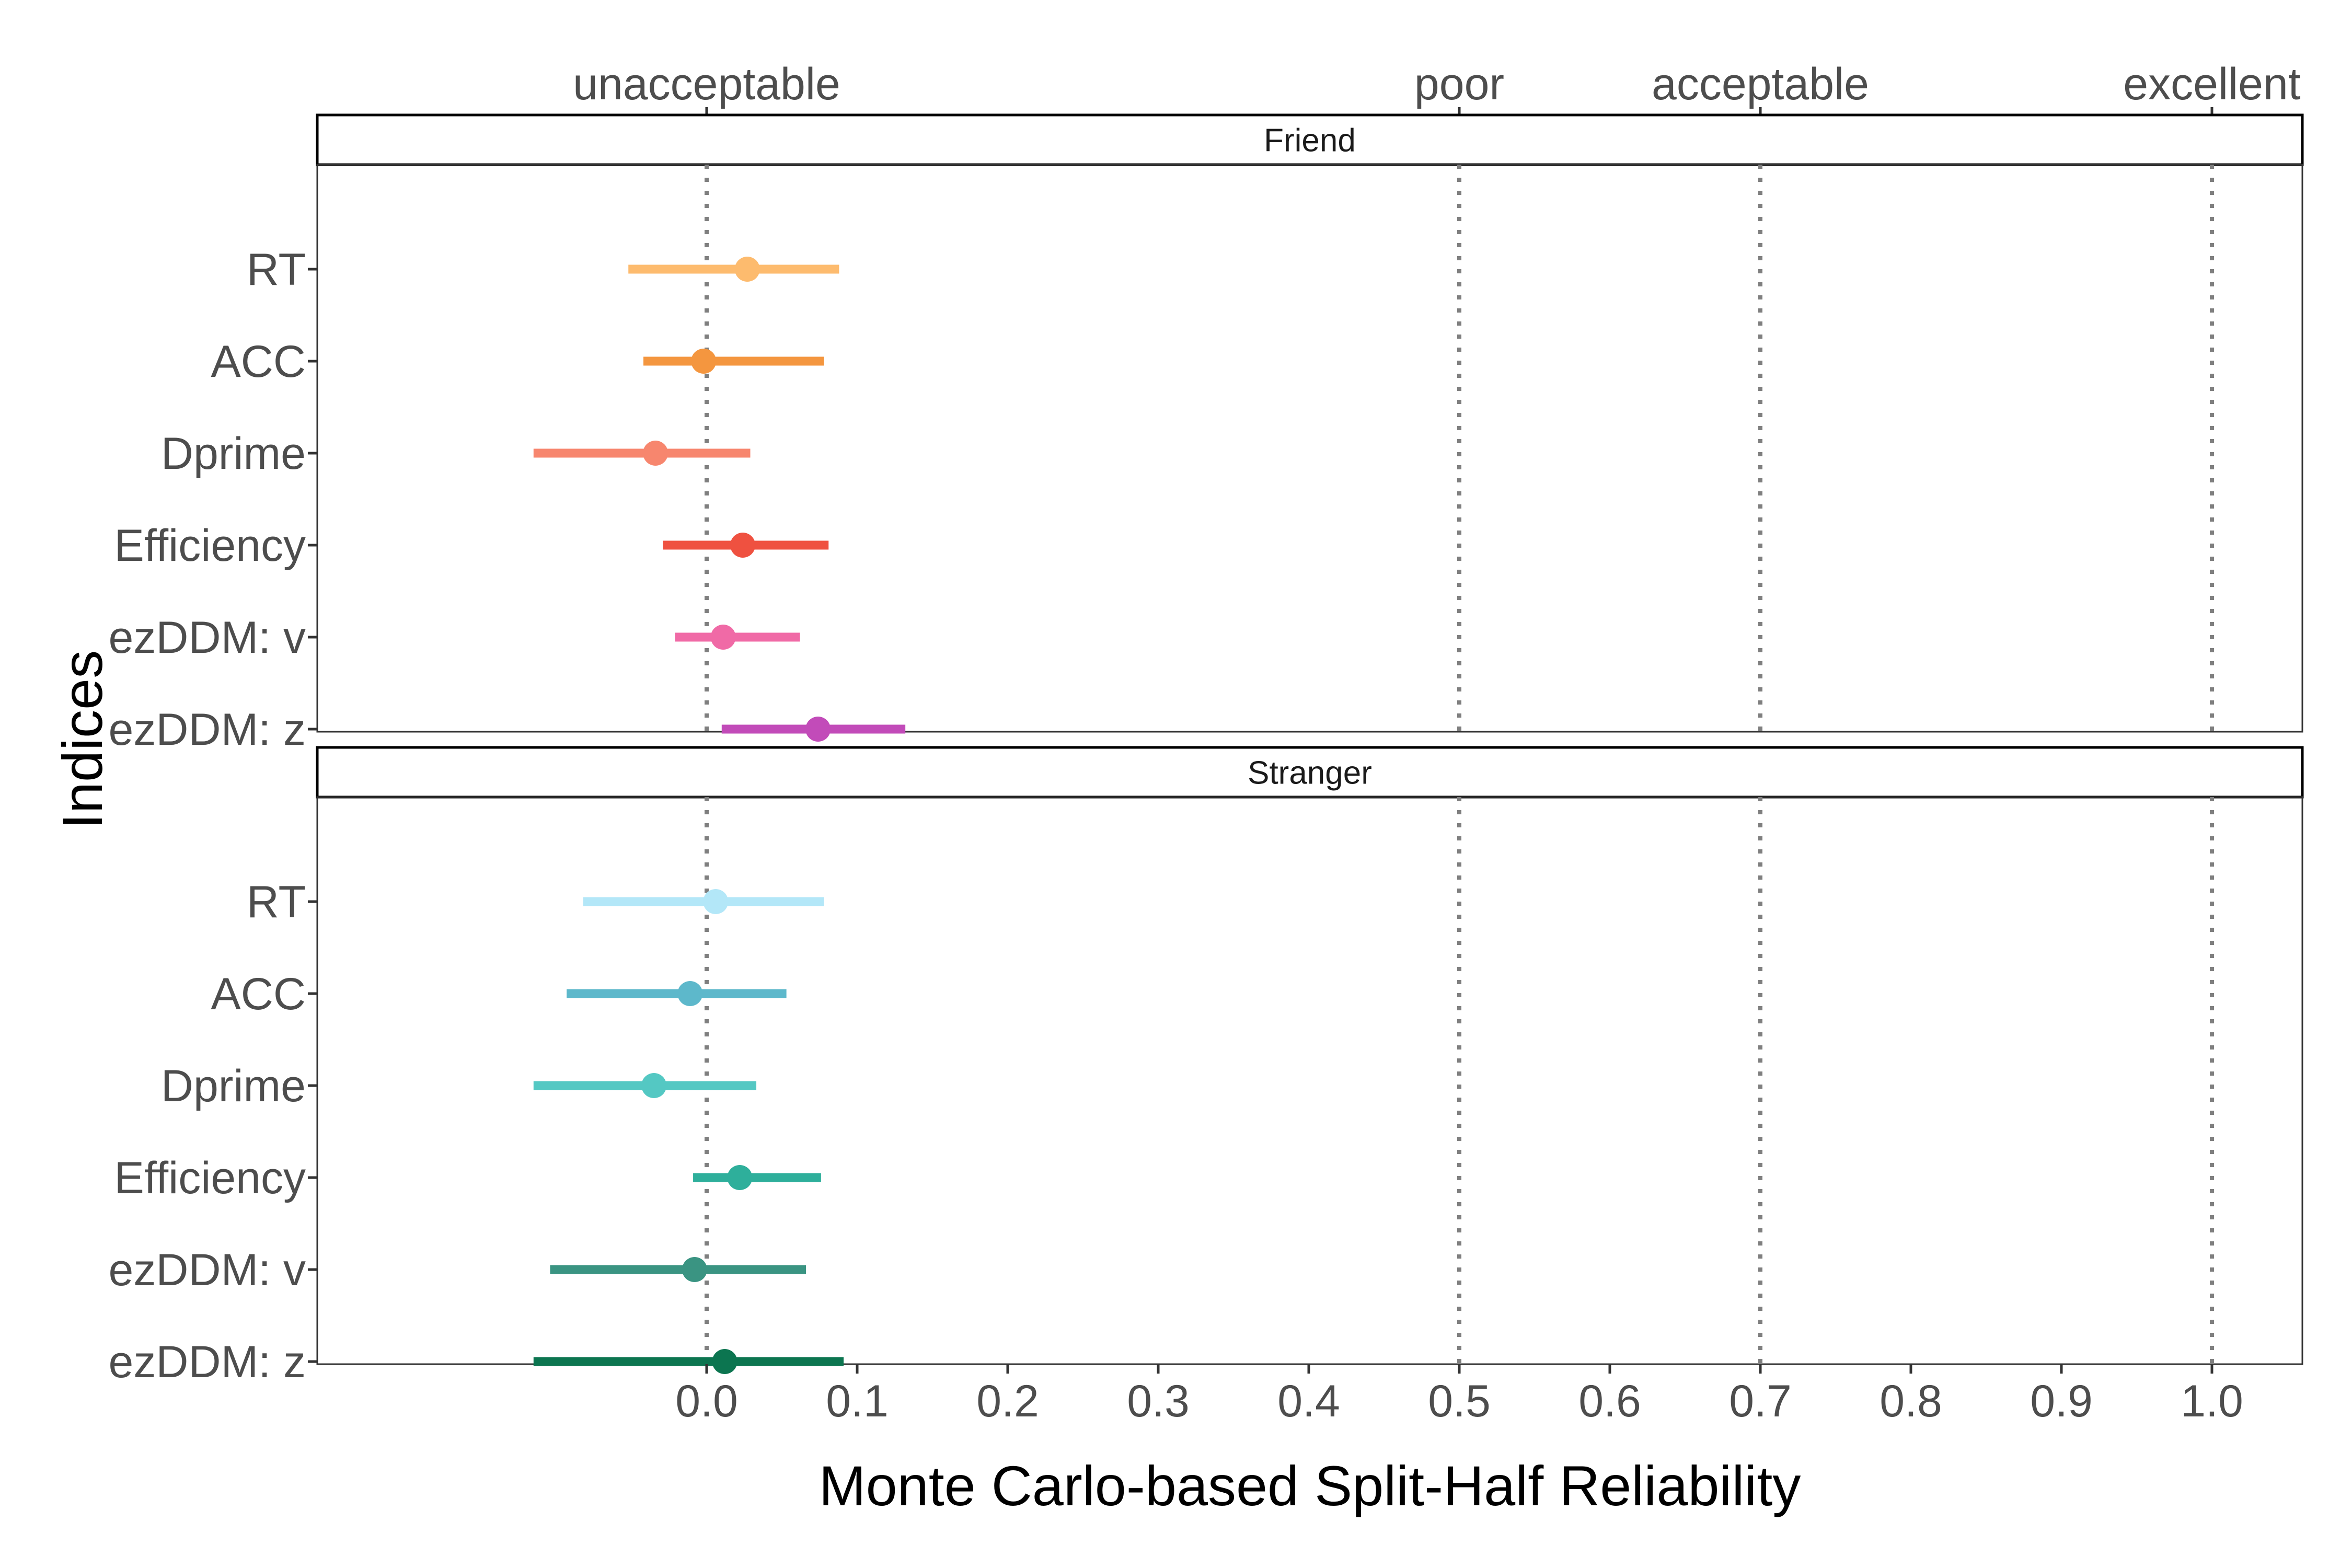  Describe the element at coordinates (1760, 1401) in the screenshot. I see `x-tick-label: 0.7` at that location.